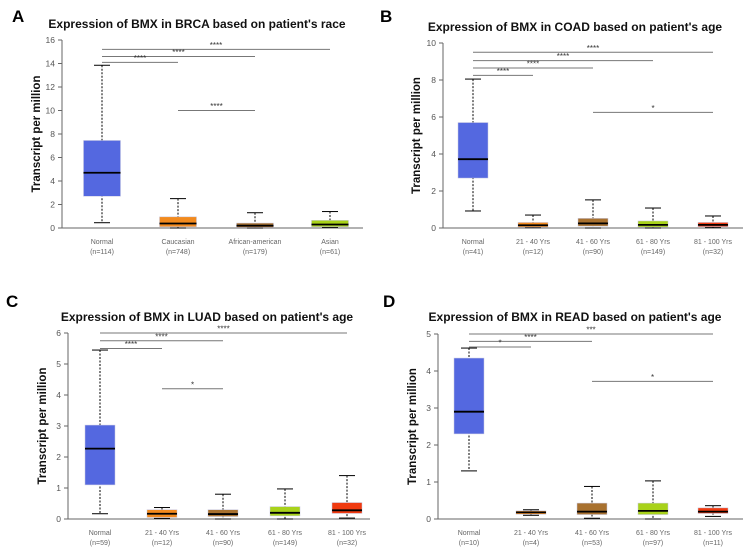 This screenshot has width=750, height=550. I want to click on panel-letter: A, so click(18, 16).